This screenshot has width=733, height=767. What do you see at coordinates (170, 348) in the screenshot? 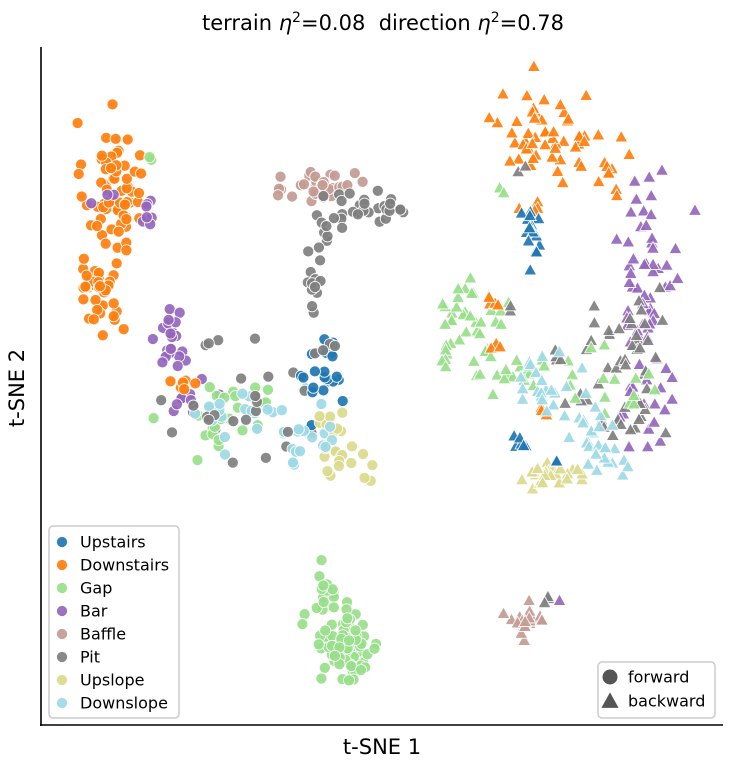
I see `point-bar-forward` at bounding box center [170, 348].